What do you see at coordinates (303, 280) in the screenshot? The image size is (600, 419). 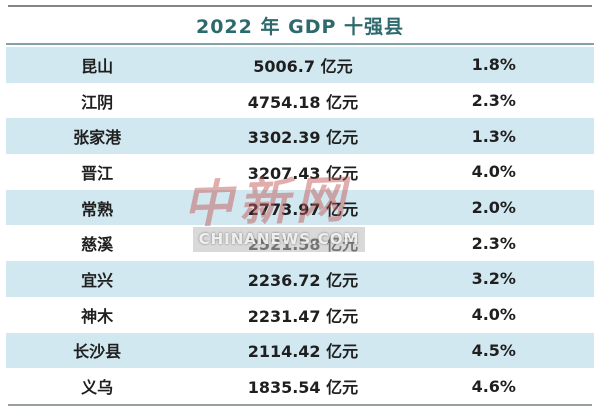 I see `gdp-value-cell: 2236.72 亿元` at bounding box center [303, 280].